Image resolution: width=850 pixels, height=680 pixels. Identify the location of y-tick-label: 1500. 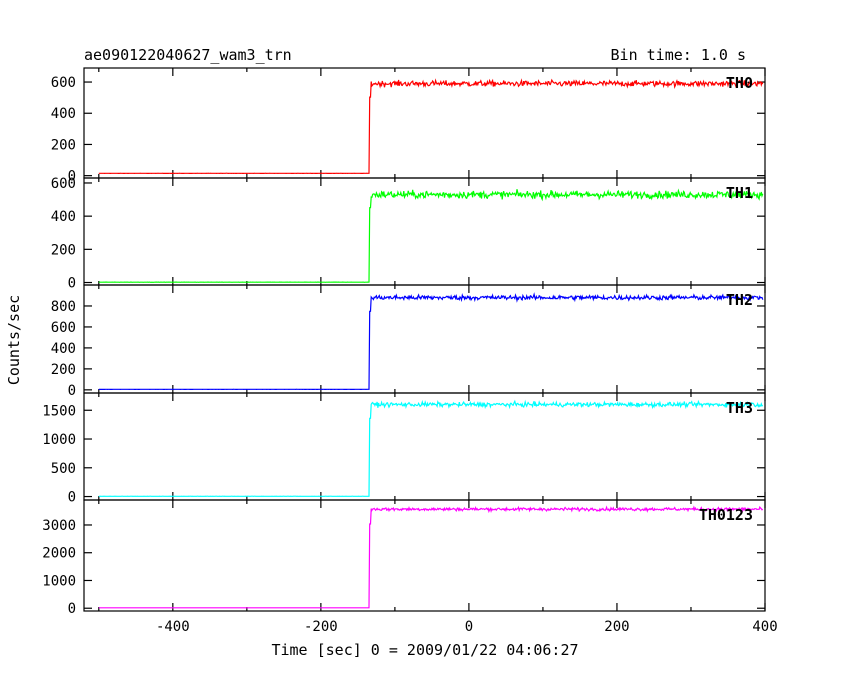
(59, 411).